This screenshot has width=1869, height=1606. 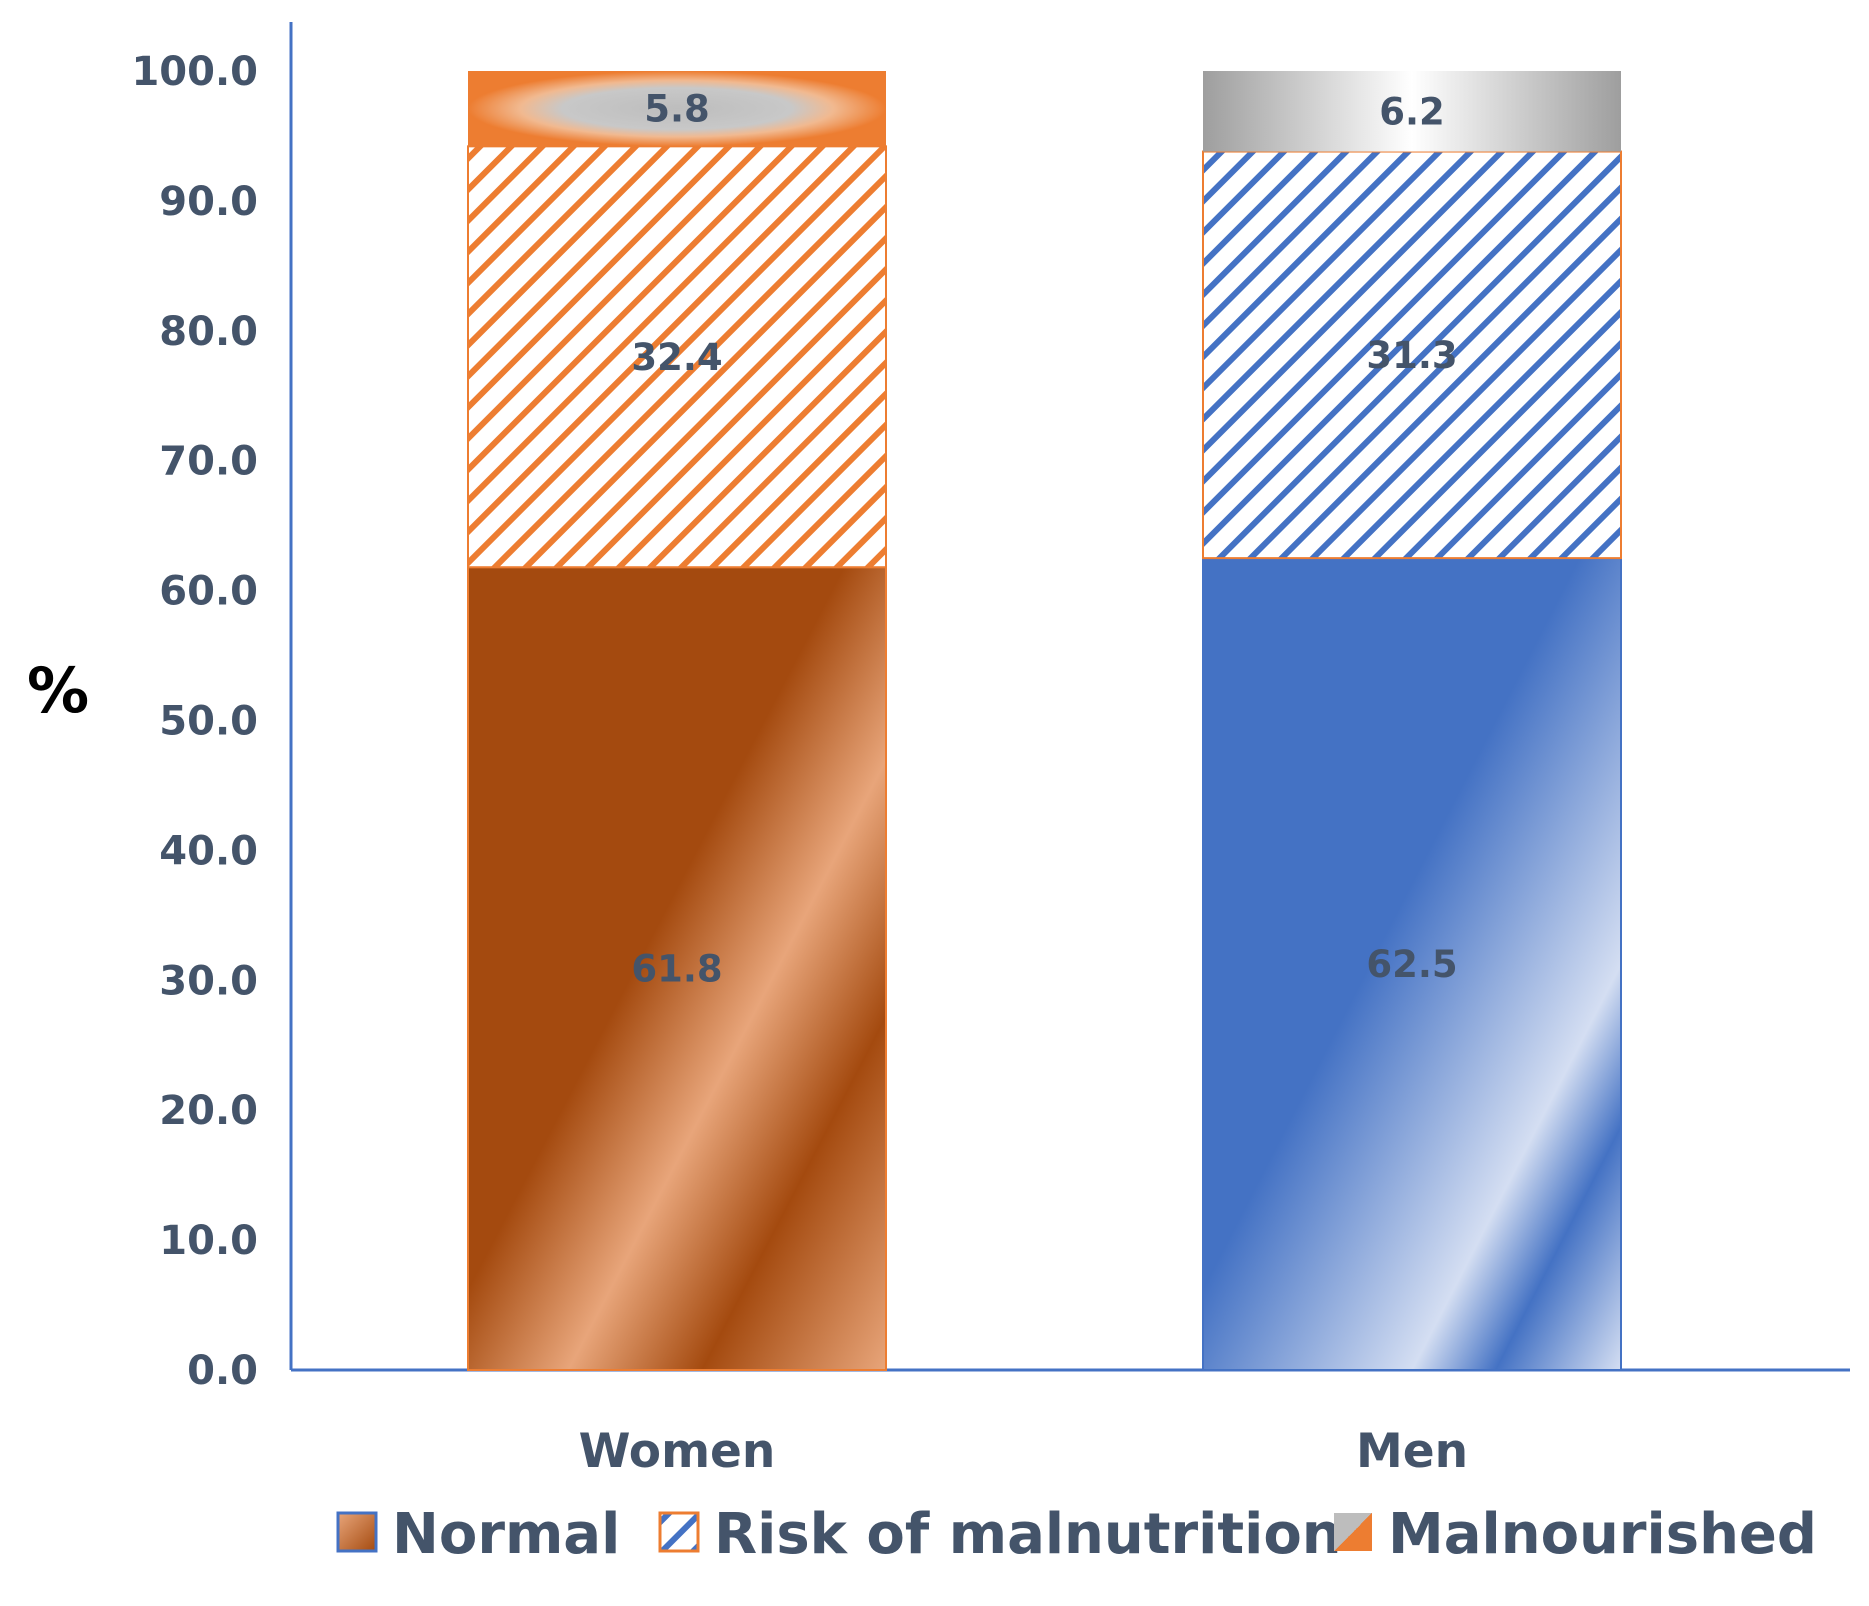 I want to click on y-tick-label: 80.0, so click(x=208, y=332).